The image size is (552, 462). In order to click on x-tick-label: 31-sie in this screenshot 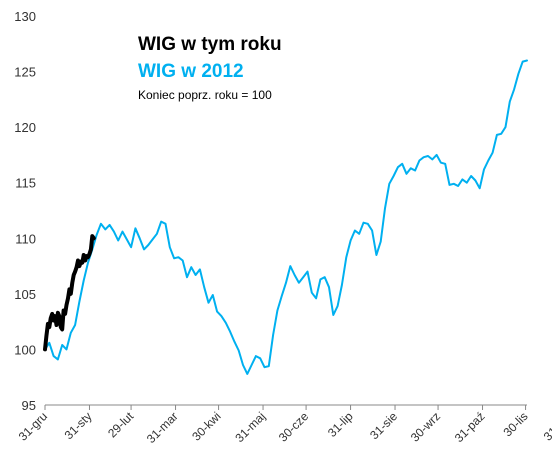, I will do `click(383, 425)`.